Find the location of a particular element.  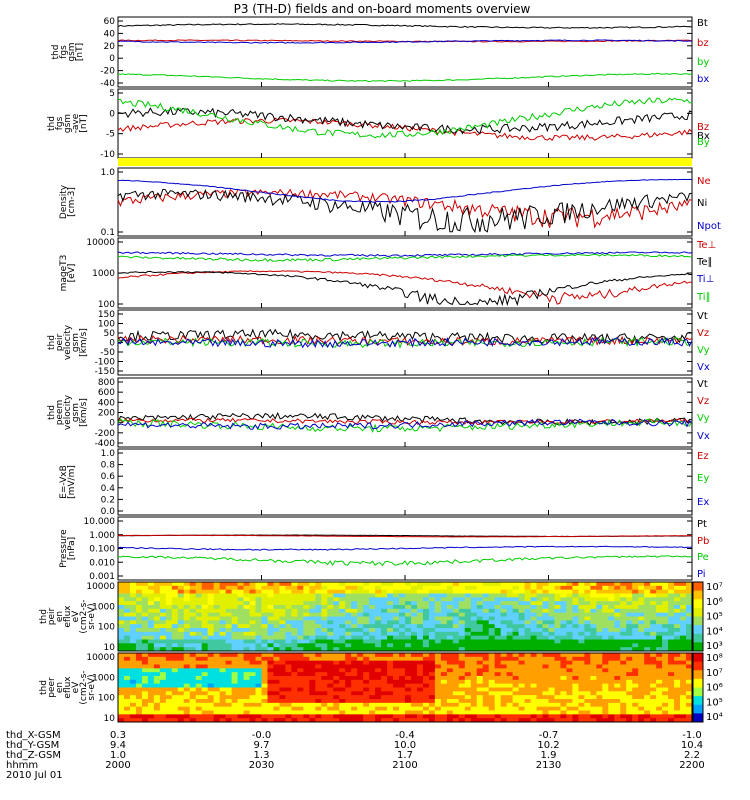

series-line-Bz is located at coordinates (405, 129).